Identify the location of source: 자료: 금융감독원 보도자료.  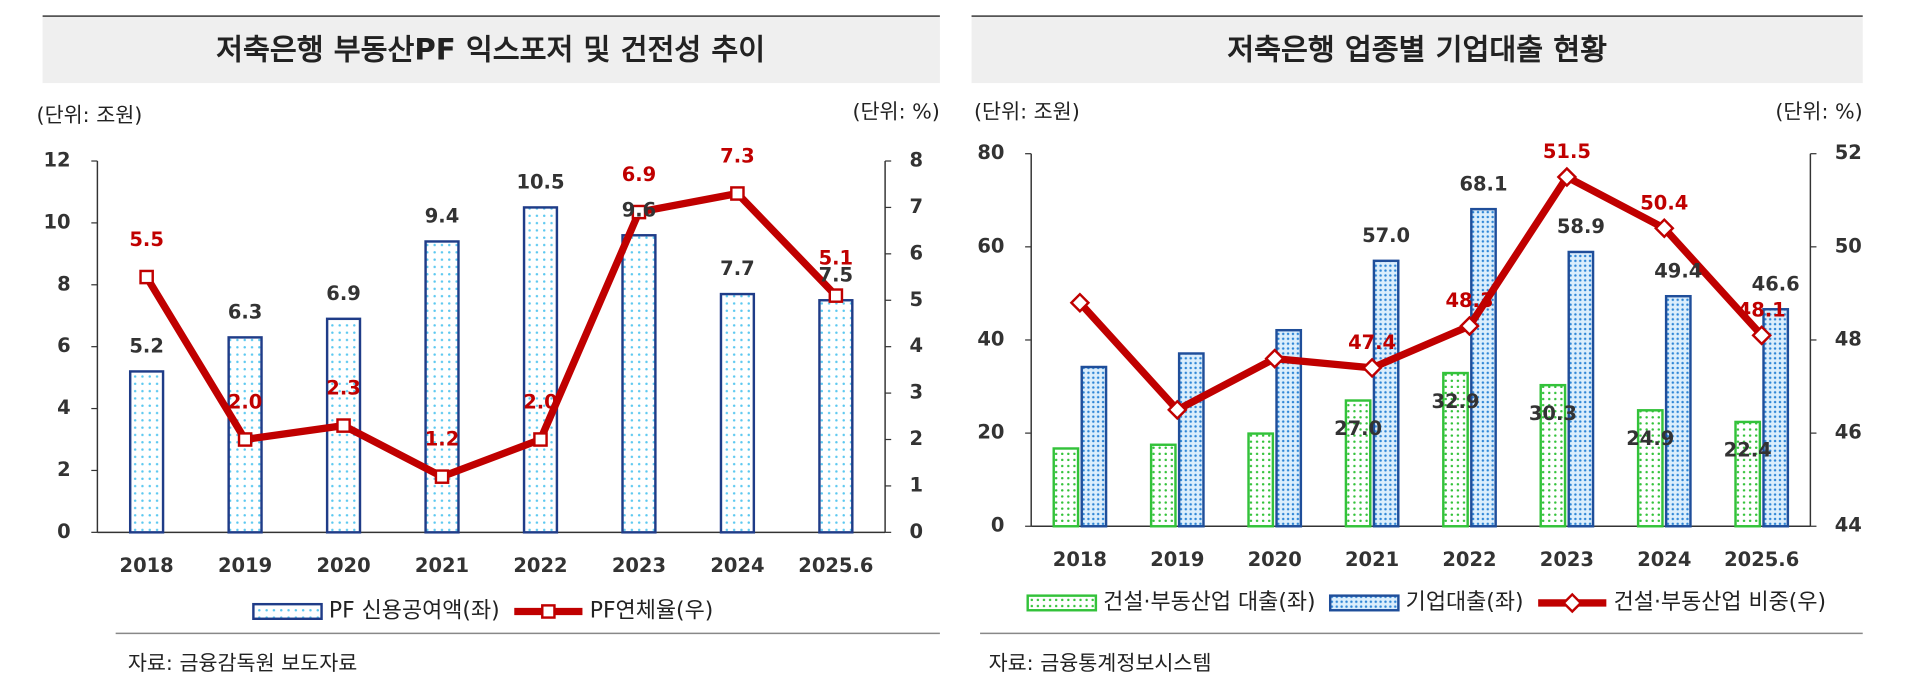
(242, 663).